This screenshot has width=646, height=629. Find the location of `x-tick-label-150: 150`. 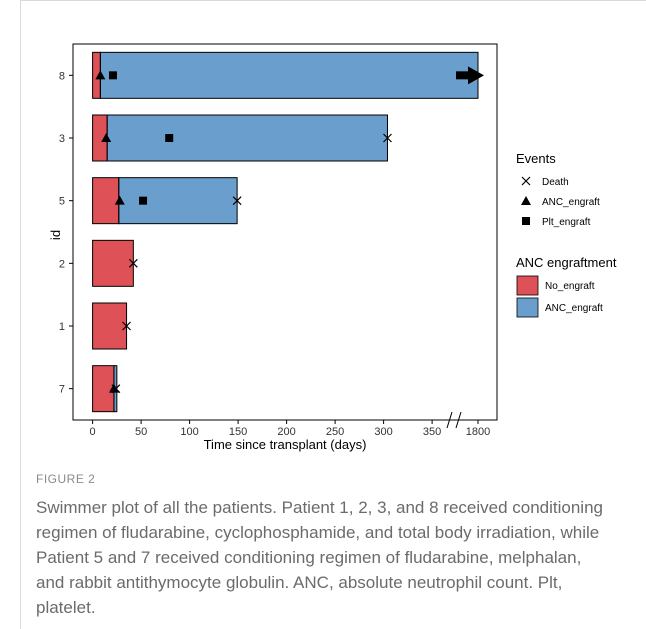

x-tick-label-150: 150 is located at coordinates (238, 432).